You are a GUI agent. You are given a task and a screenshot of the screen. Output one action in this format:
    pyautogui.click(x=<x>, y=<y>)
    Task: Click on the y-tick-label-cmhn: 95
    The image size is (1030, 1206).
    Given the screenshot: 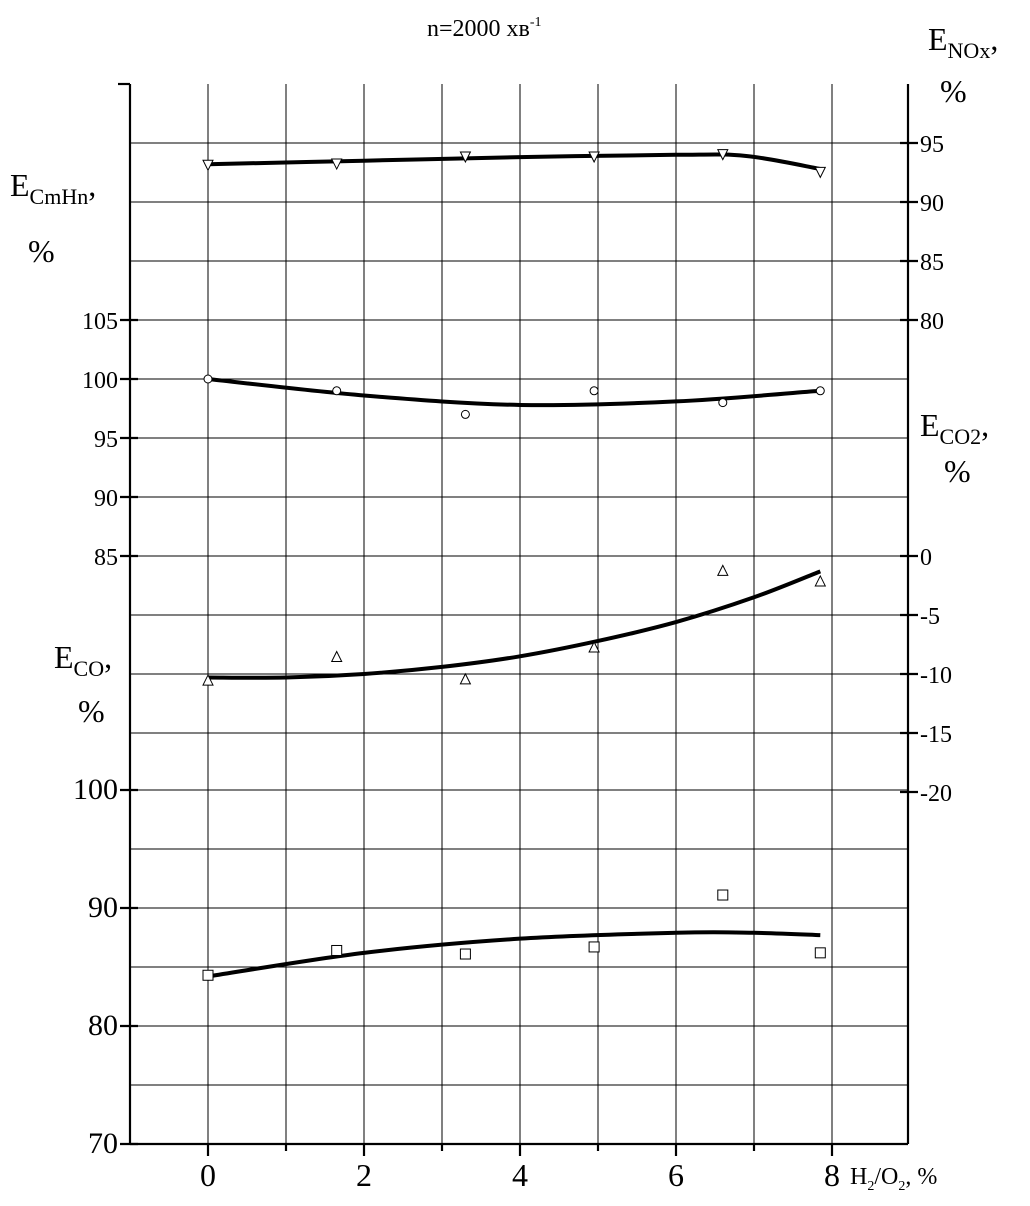 What is the action you would take?
    pyautogui.click(x=106, y=440)
    